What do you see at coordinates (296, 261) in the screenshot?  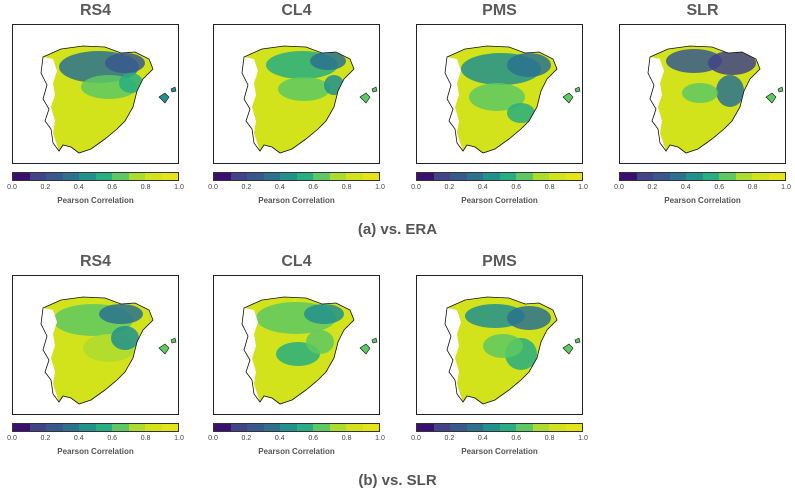 I see `panel-title: CL4` at bounding box center [296, 261].